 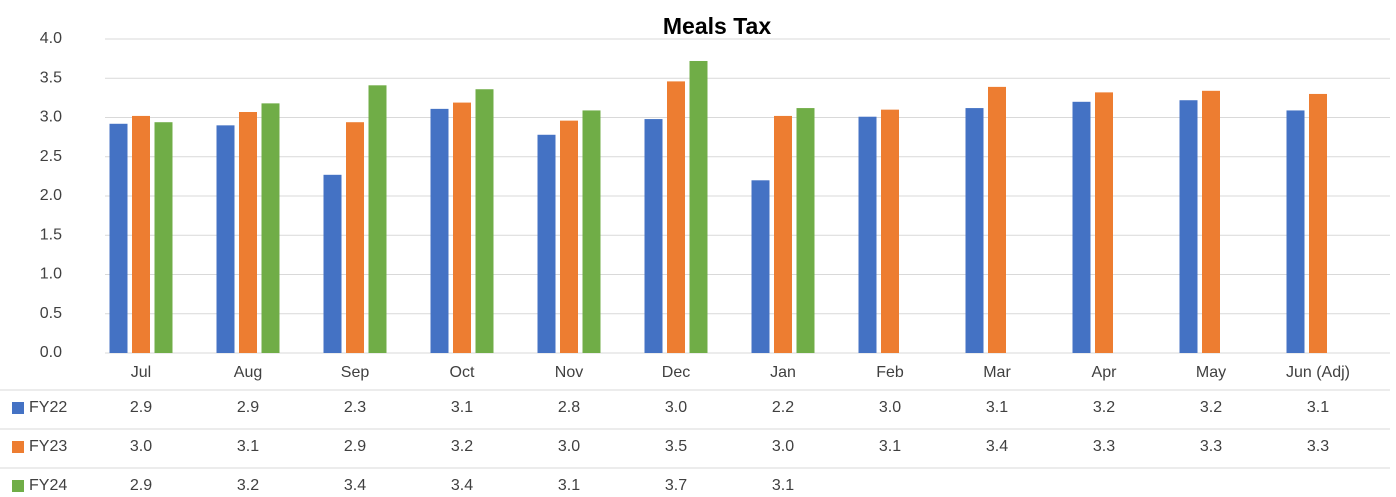 What do you see at coordinates (1211, 372) in the screenshot?
I see `x-tick-label: May` at bounding box center [1211, 372].